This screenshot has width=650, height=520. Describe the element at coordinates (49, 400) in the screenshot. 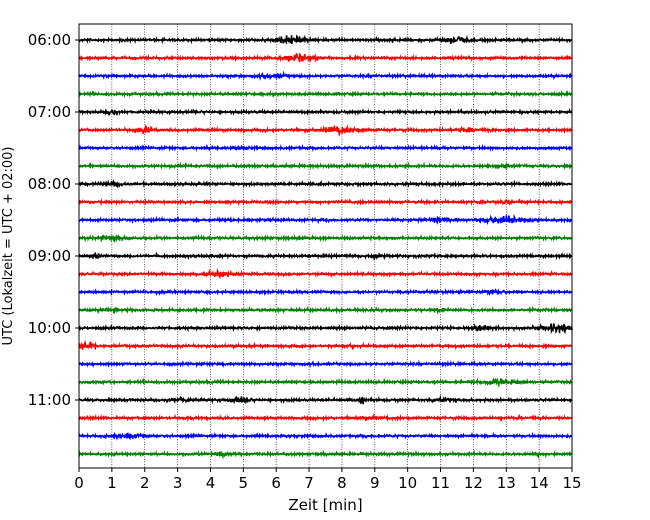

I see `y-tick-label: 11:00` at that location.